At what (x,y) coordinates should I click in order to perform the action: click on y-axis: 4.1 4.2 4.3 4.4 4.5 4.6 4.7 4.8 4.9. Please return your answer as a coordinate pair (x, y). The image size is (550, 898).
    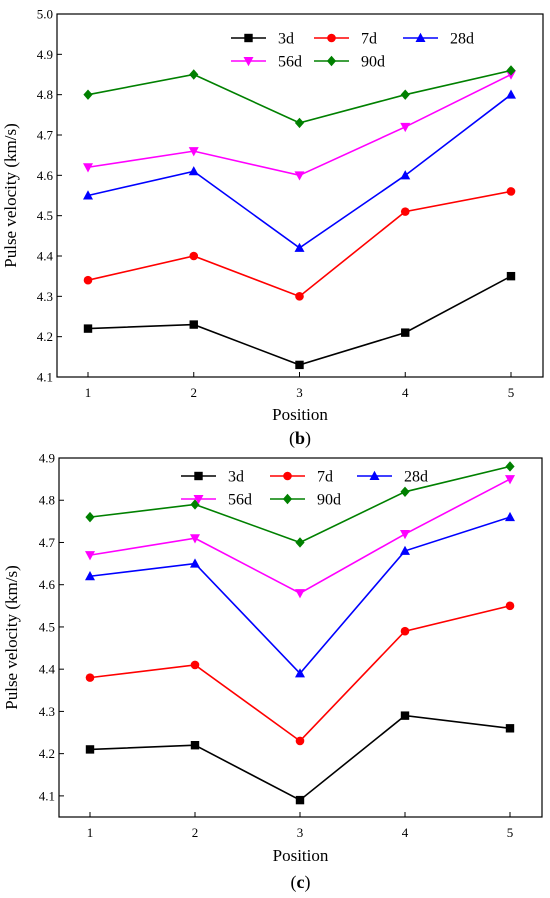
    Looking at the image, I should click on (51, 627).